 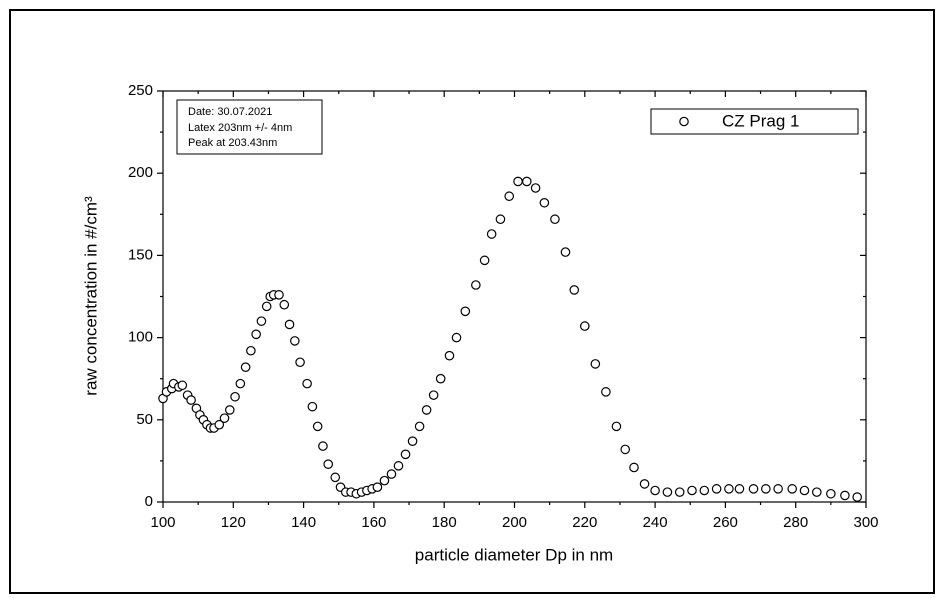 I want to click on y-axis-label: raw concentration in #/cm³, so click(x=90, y=296).